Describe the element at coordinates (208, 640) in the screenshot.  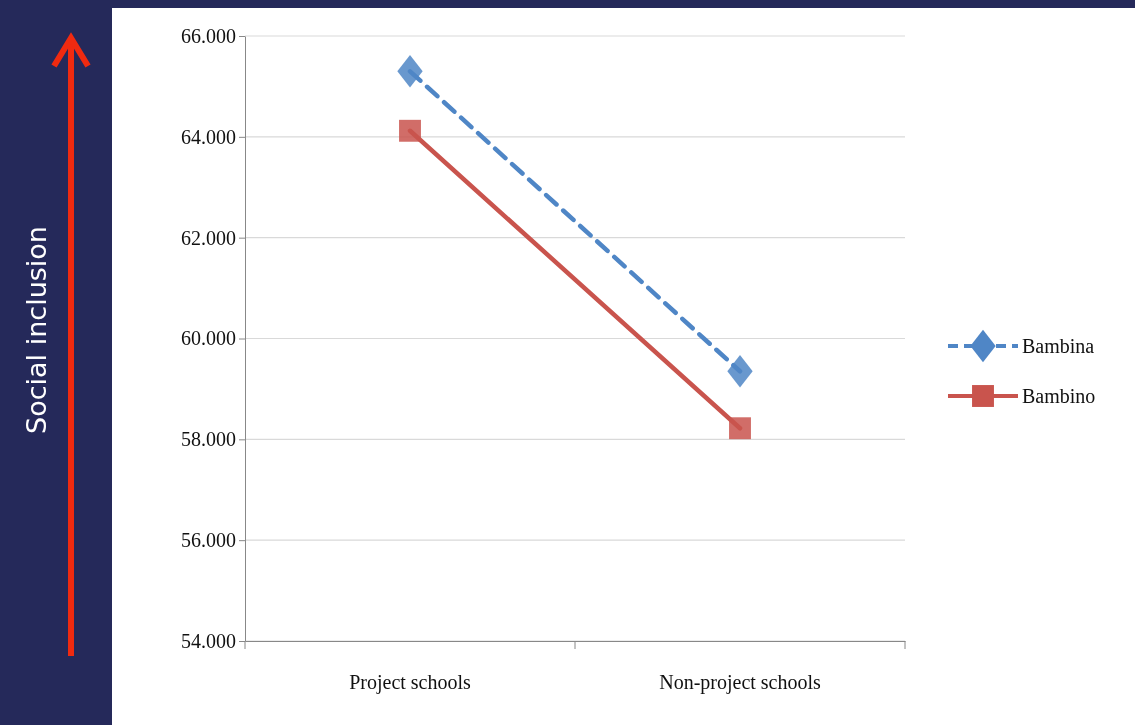
I see `y-tick-label: 54.000` at that location.